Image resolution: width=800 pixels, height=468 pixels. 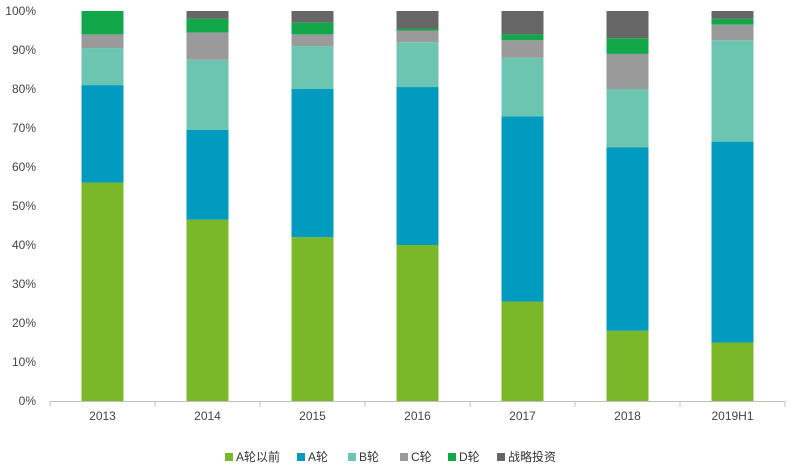 I want to click on x-tick-label: 2019H1, so click(x=732, y=416).